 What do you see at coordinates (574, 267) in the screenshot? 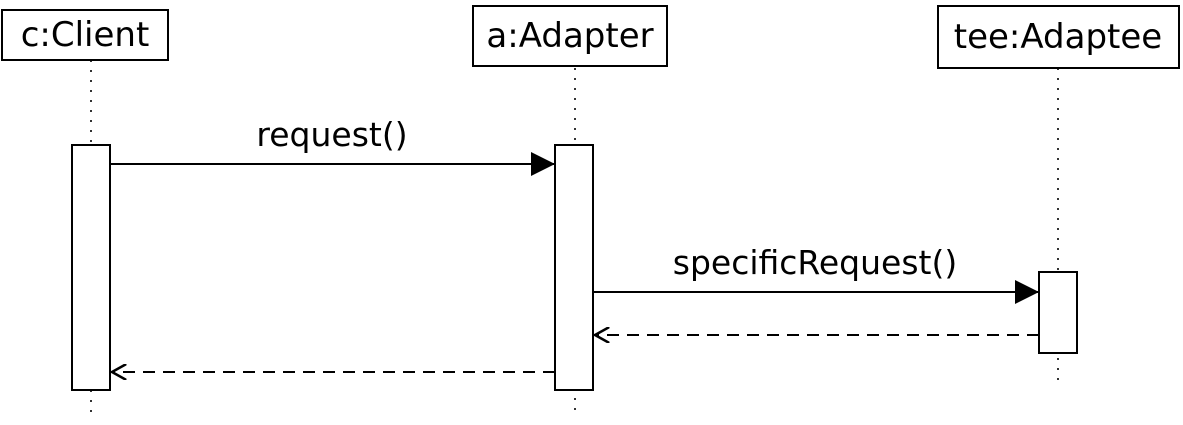
I see `activation-bar-adapter` at bounding box center [574, 267].